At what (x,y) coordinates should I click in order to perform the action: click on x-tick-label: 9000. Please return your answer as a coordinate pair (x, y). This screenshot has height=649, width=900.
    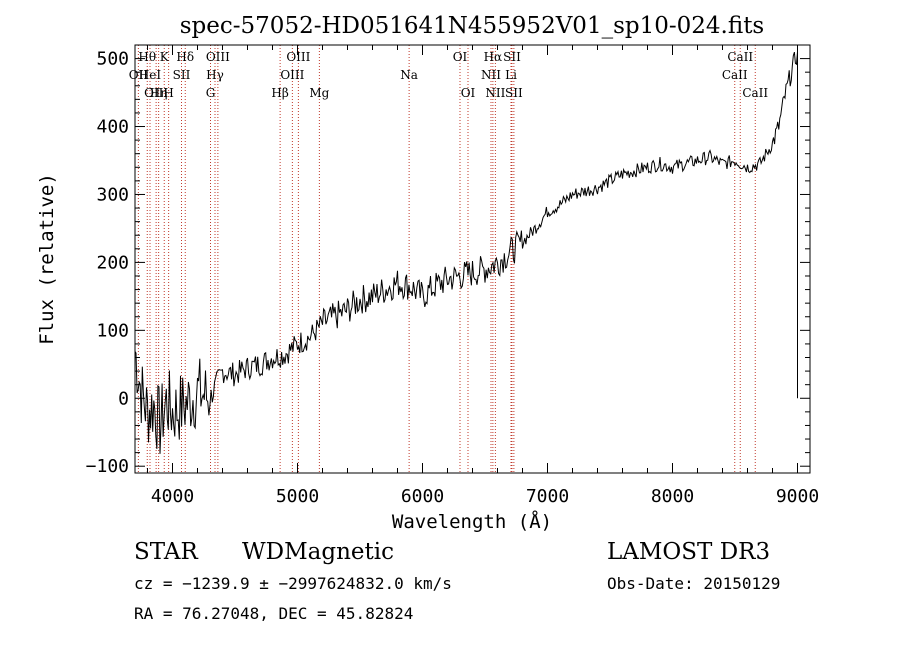
    Looking at the image, I should click on (797, 496).